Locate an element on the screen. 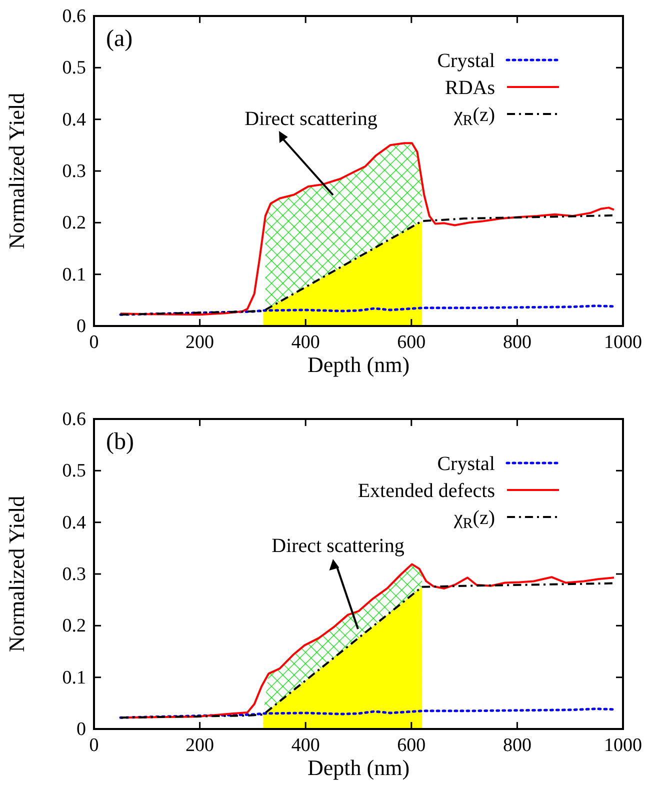 This screenshot has width=659, height=806. legend-label: Extended defects is located at coordinates (427, 491).